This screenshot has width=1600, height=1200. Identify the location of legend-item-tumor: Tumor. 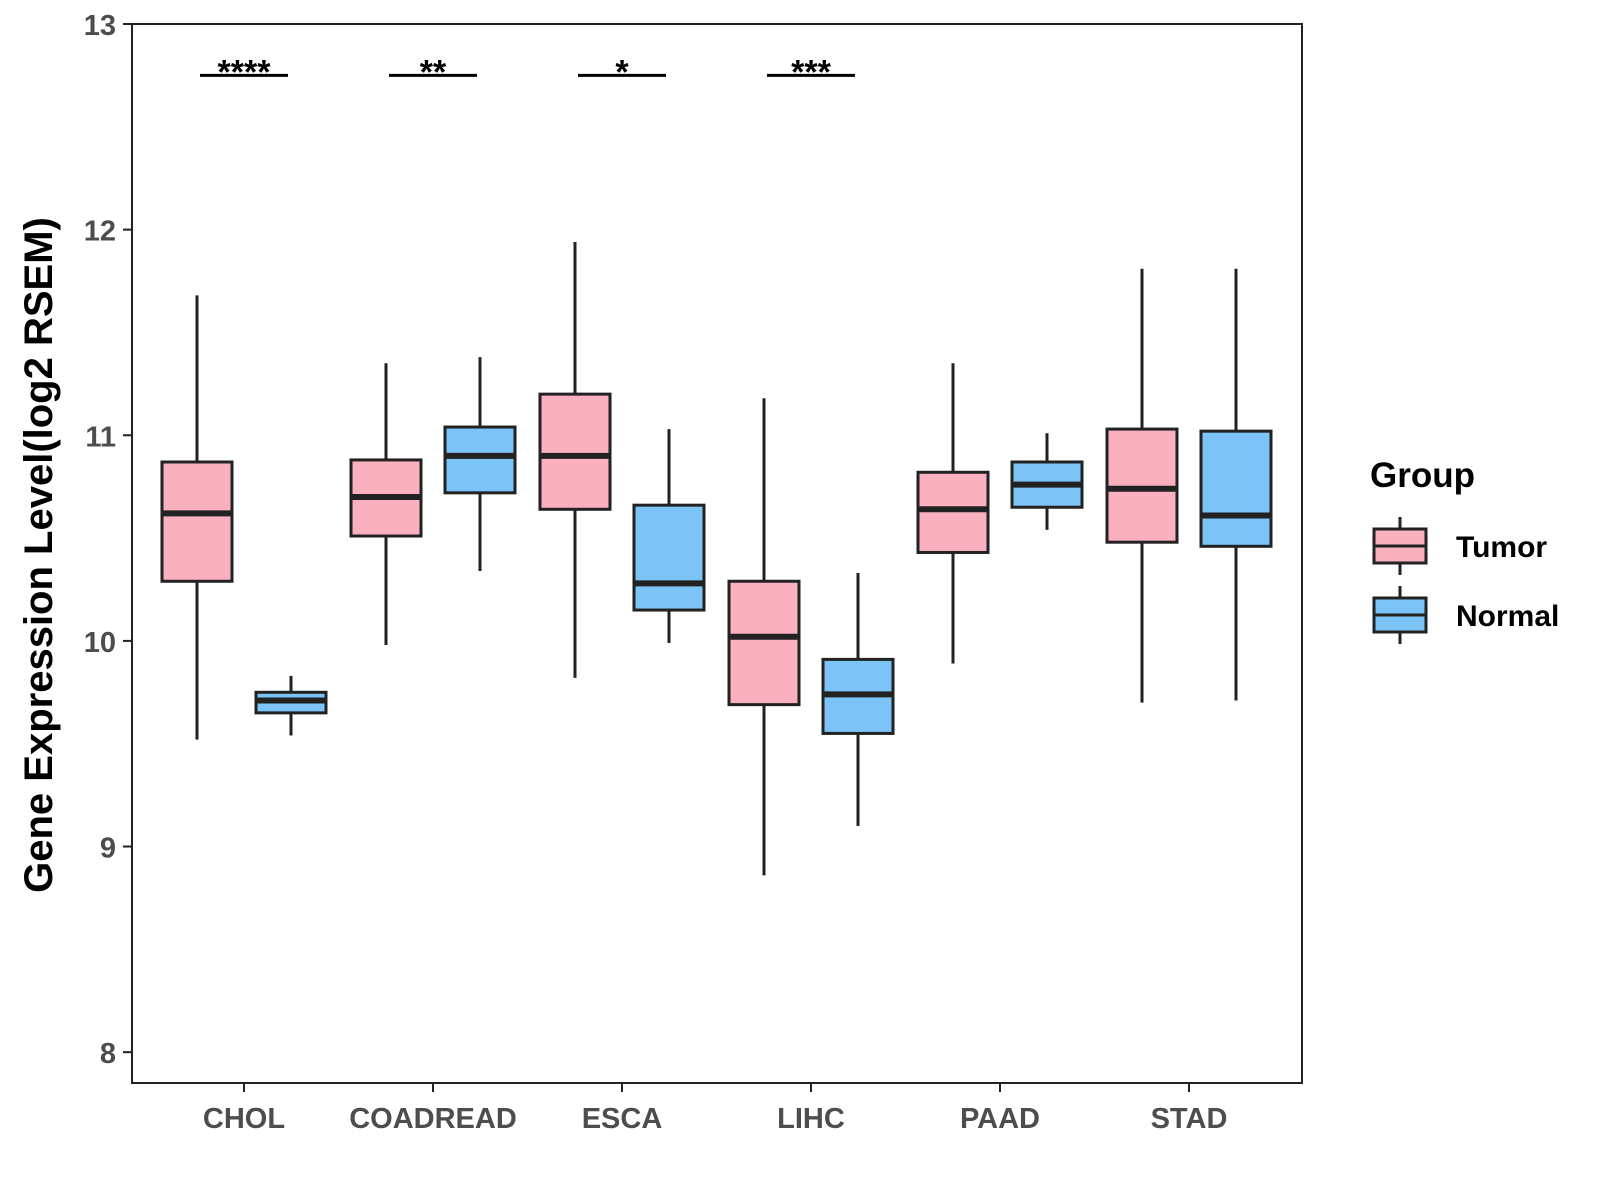
(1459, 546).